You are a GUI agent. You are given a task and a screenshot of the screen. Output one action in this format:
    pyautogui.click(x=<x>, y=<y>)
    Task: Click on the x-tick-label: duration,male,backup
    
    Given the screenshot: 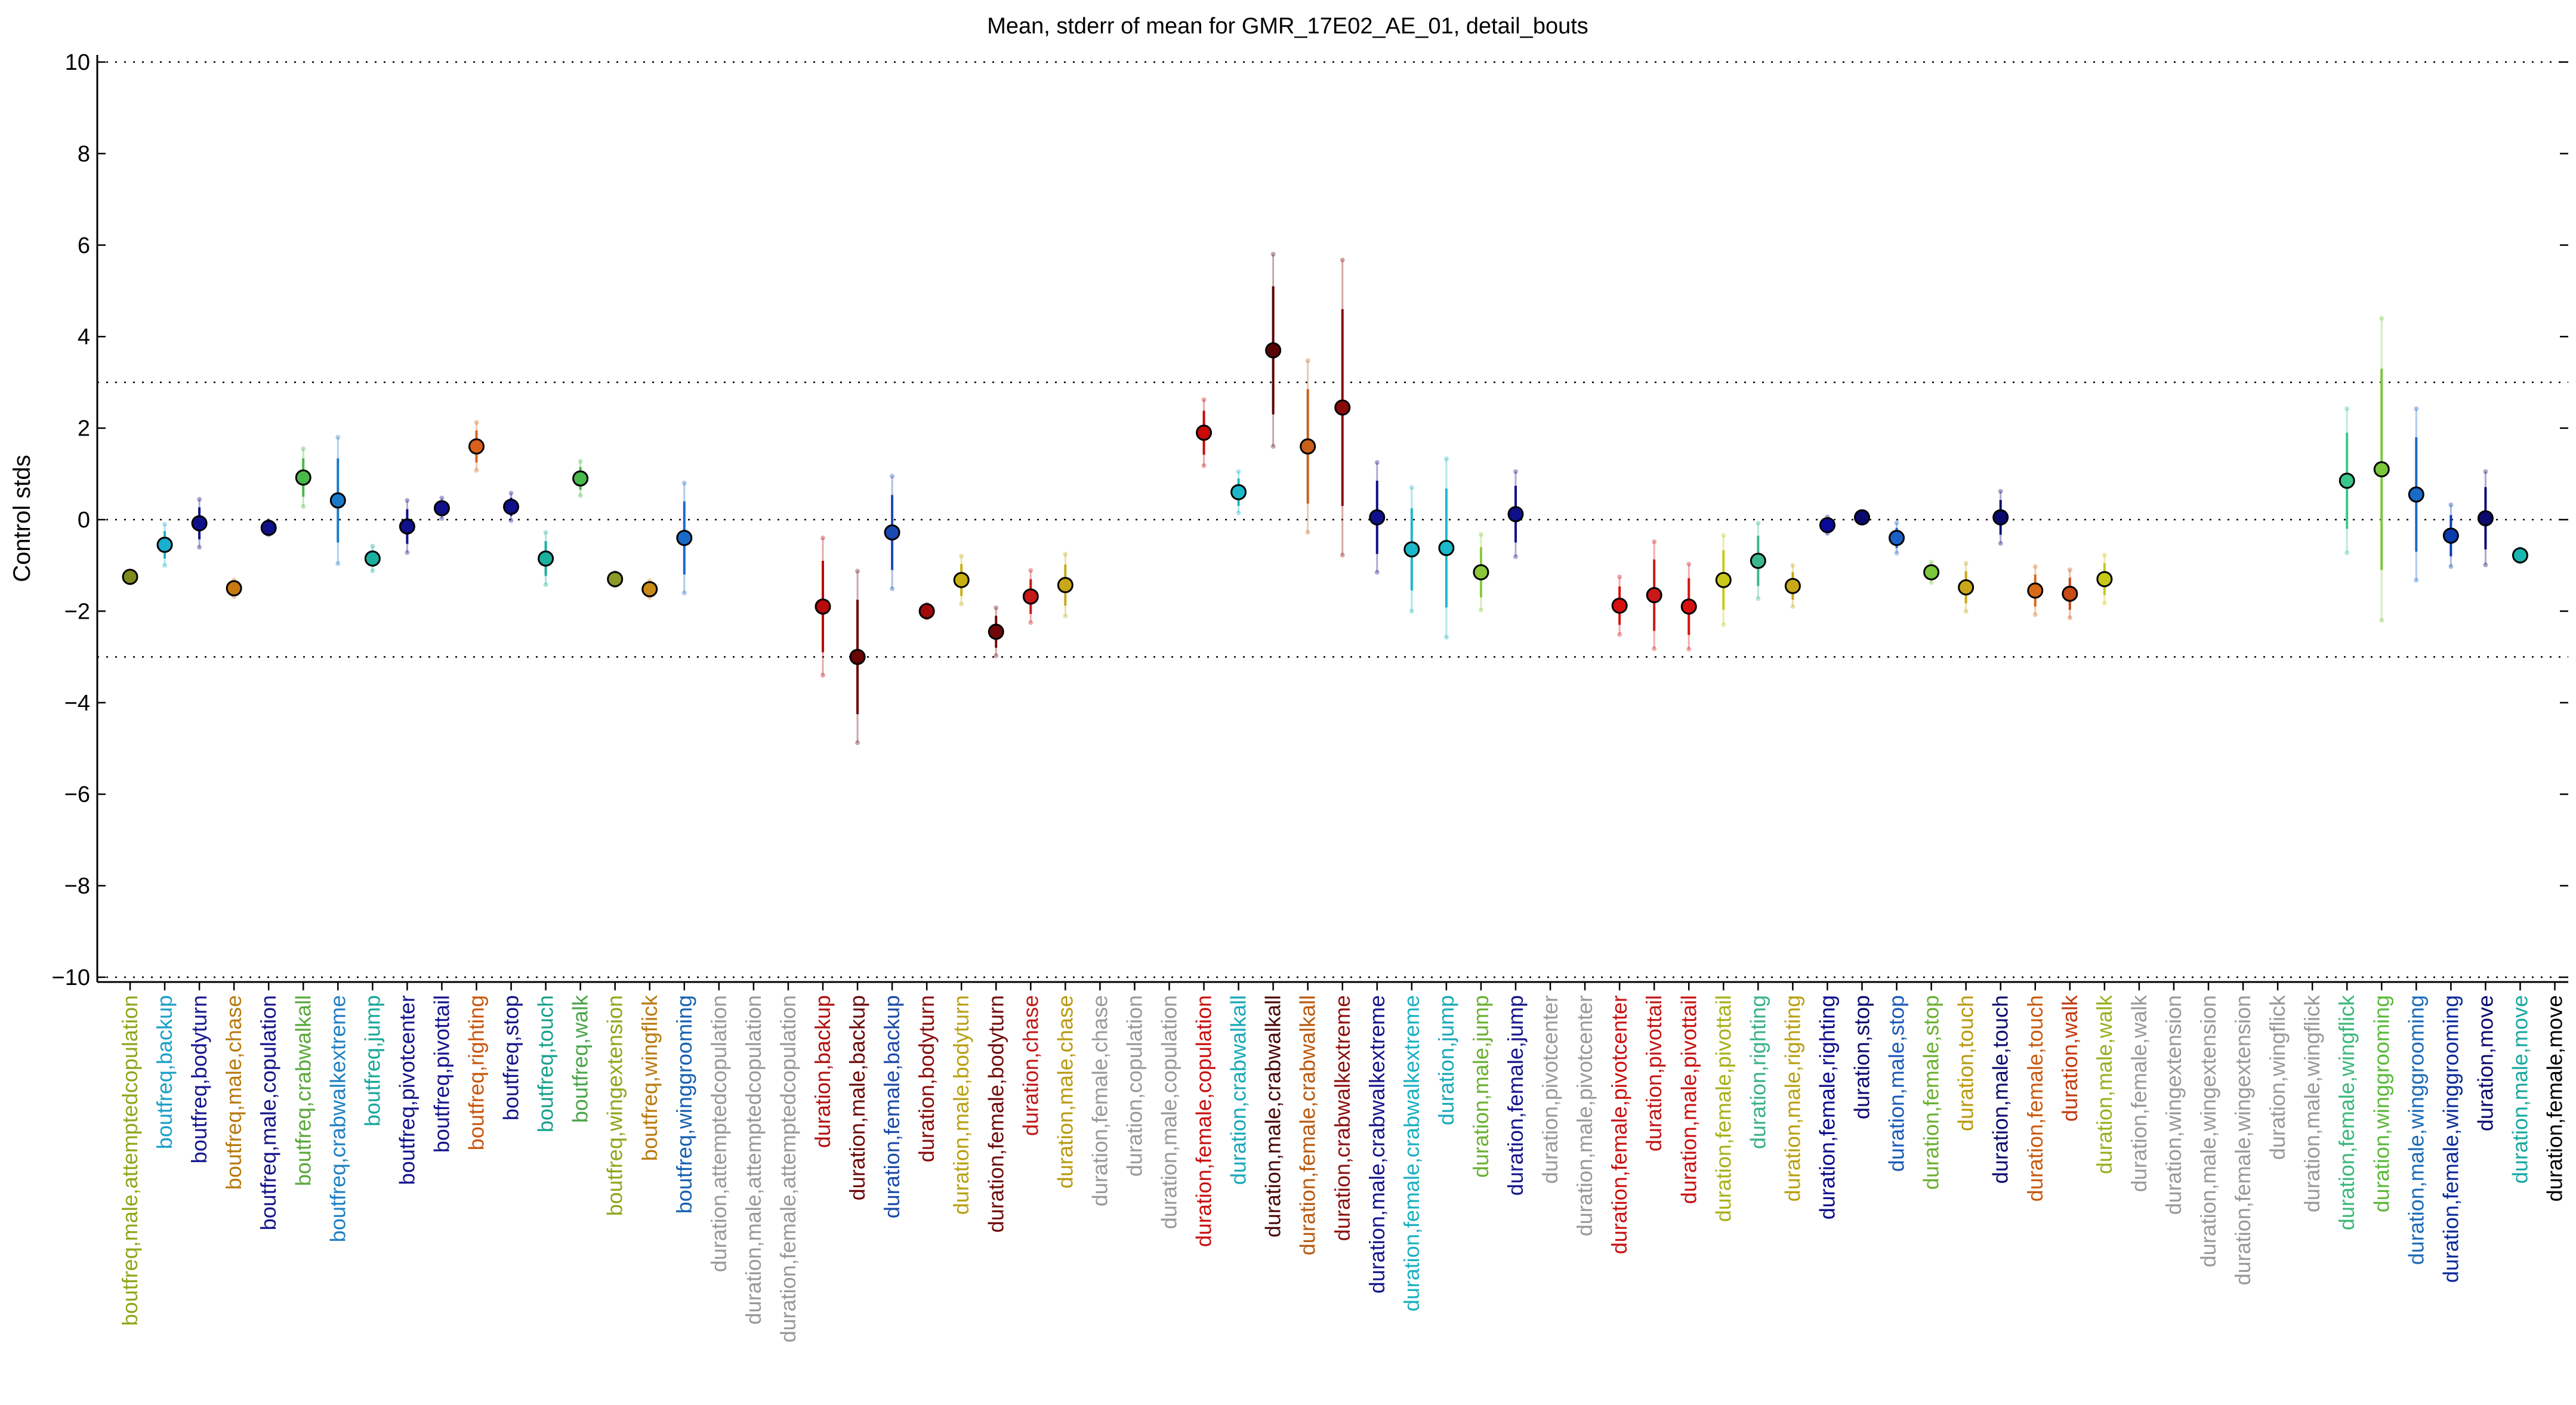 What is the action you would take?
    pyautogui.click(x=857, y=1097)
    